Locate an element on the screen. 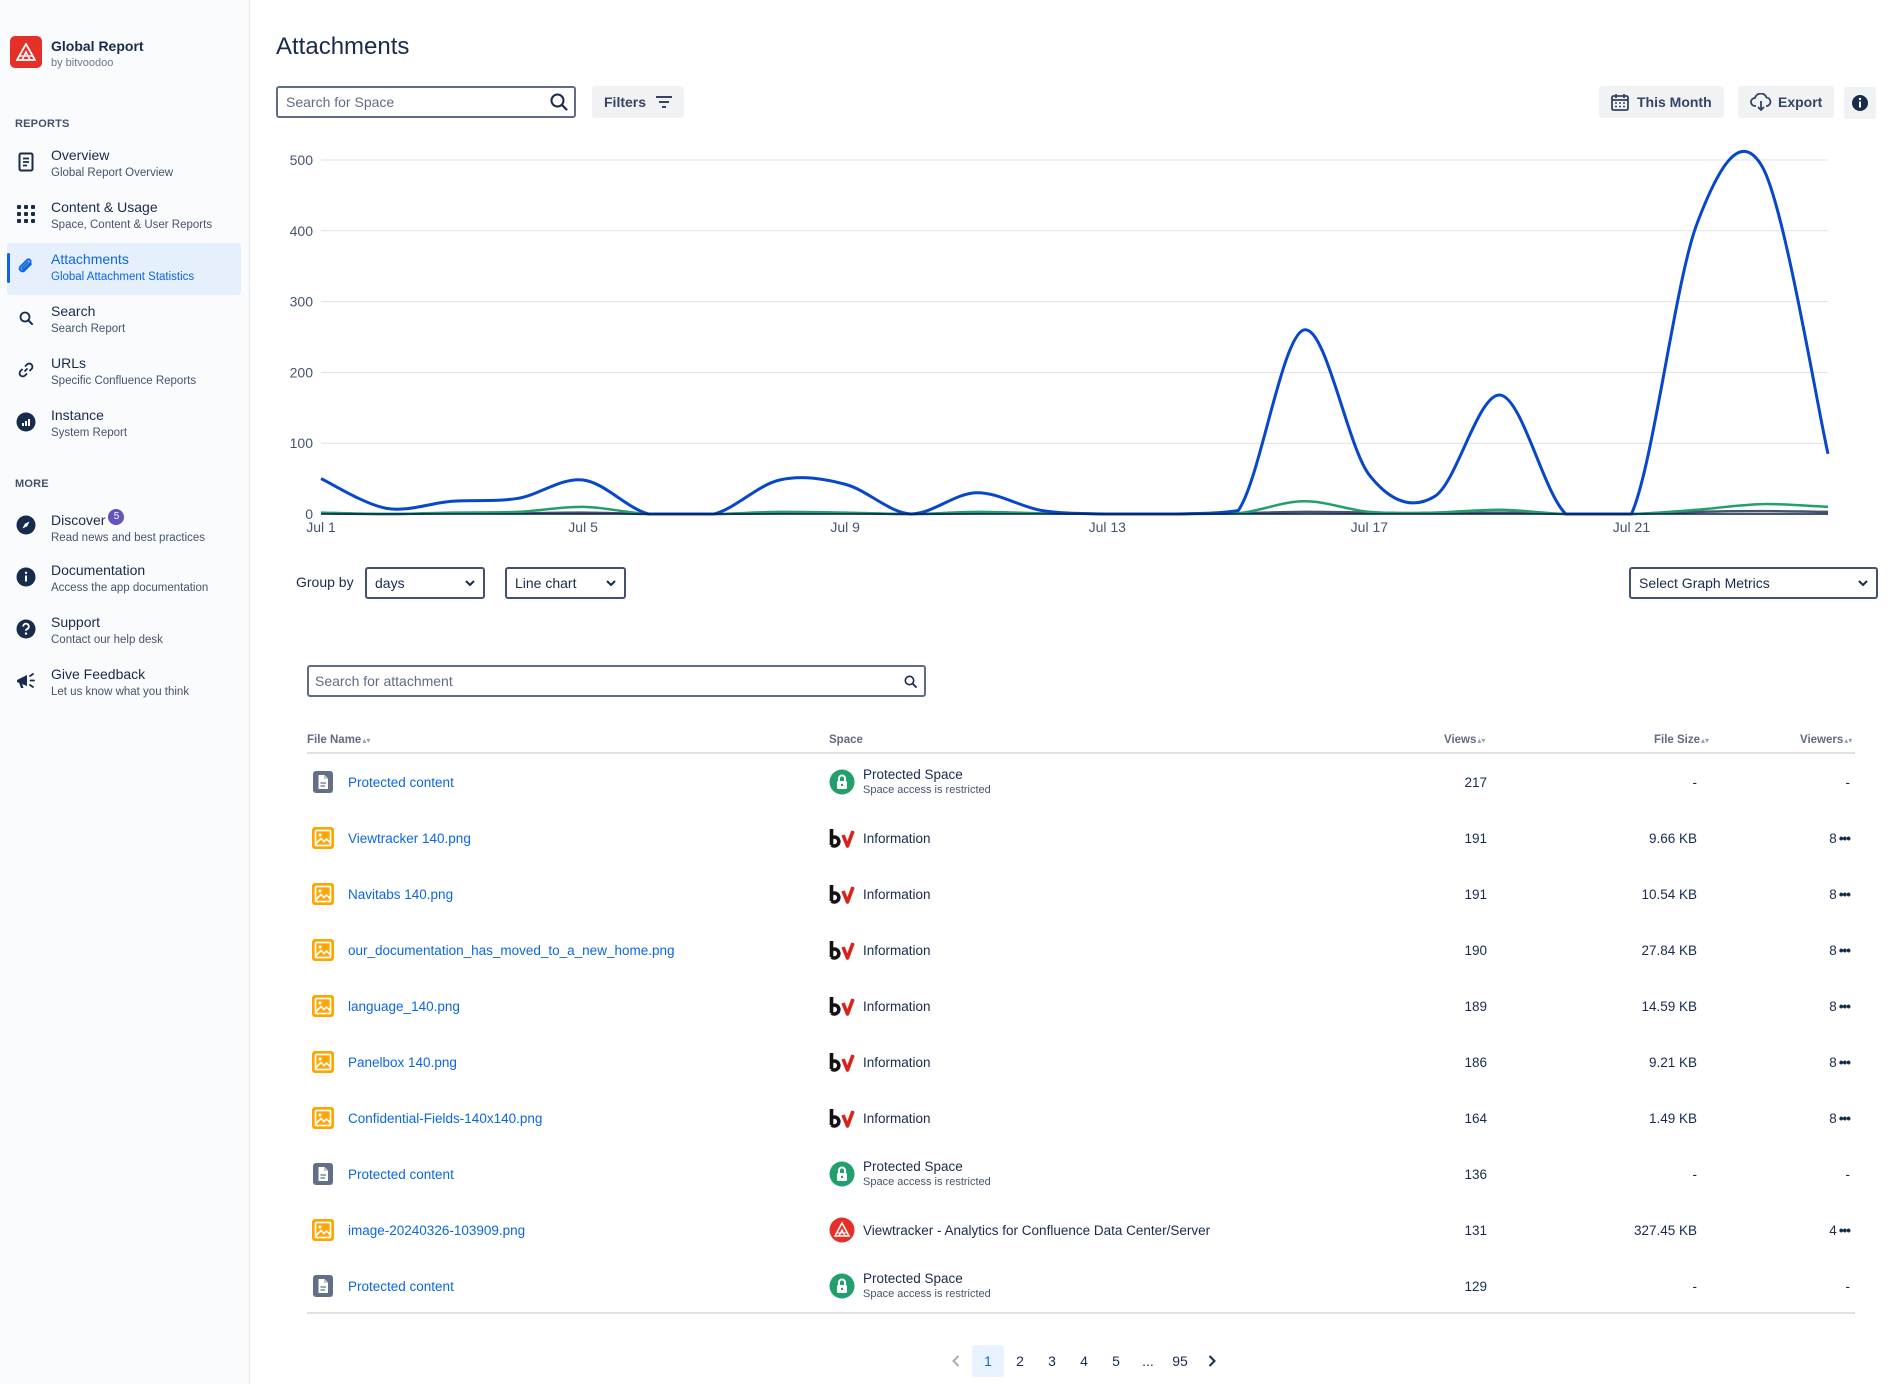 This screenshot has height=1384, width=1890. group-by-value: days is located at coordinates (390, 583).